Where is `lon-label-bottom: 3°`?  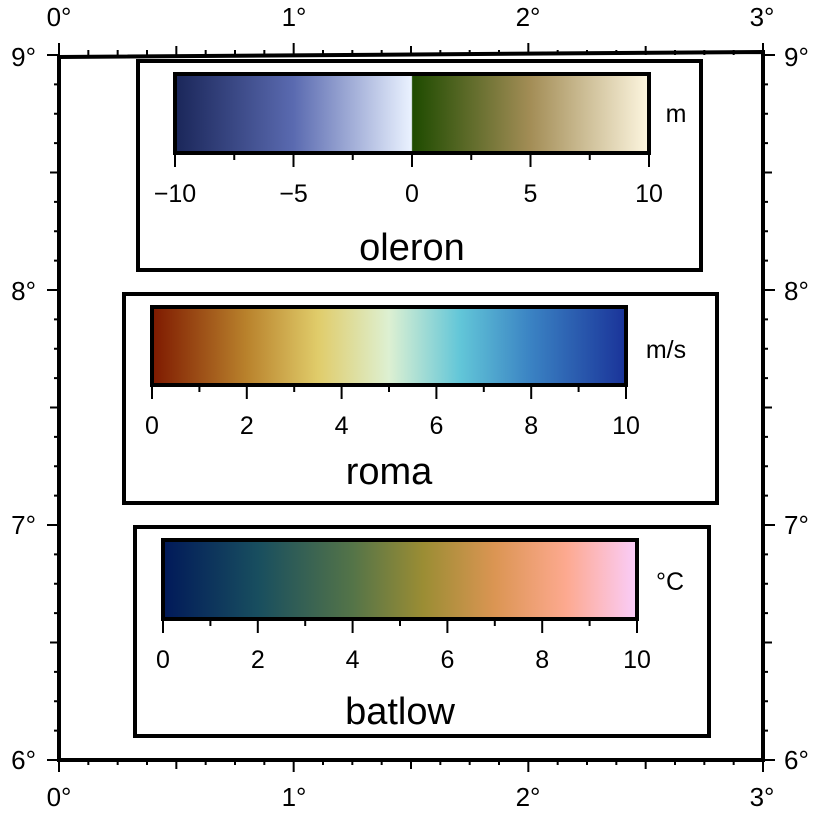 lon-label-bottom: 3° is located at coordinates (762, 797).